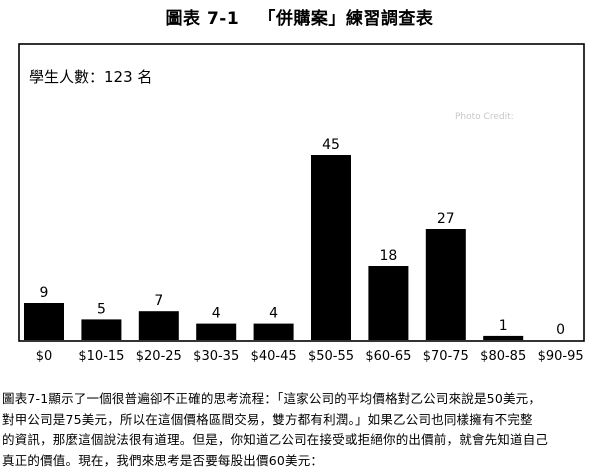  I want to click on x-tick-label-4: $40-45, so click(274, 356).